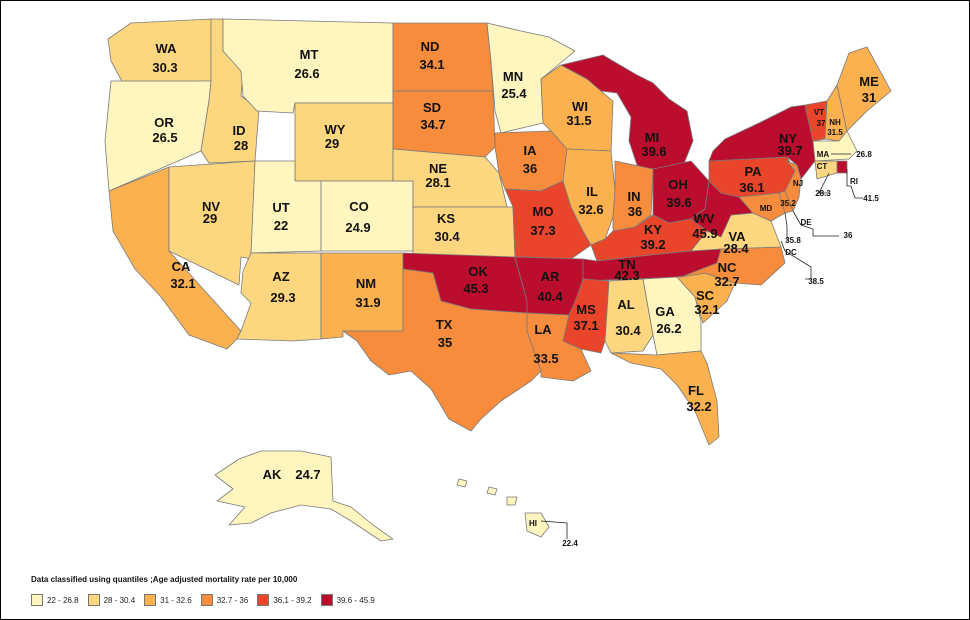  Describe the element at coordinates (119, 600) in the screenshot. I see `legend-label: 28 - 30.4` at that location.